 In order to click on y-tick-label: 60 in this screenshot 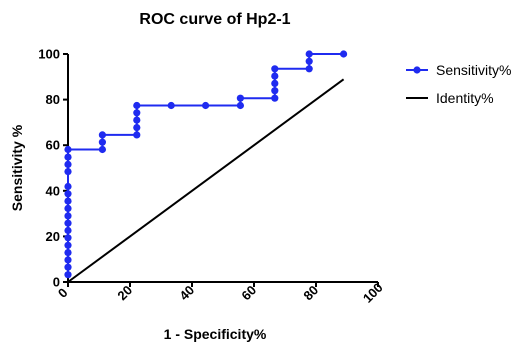, I will do `click(53, 145)`.